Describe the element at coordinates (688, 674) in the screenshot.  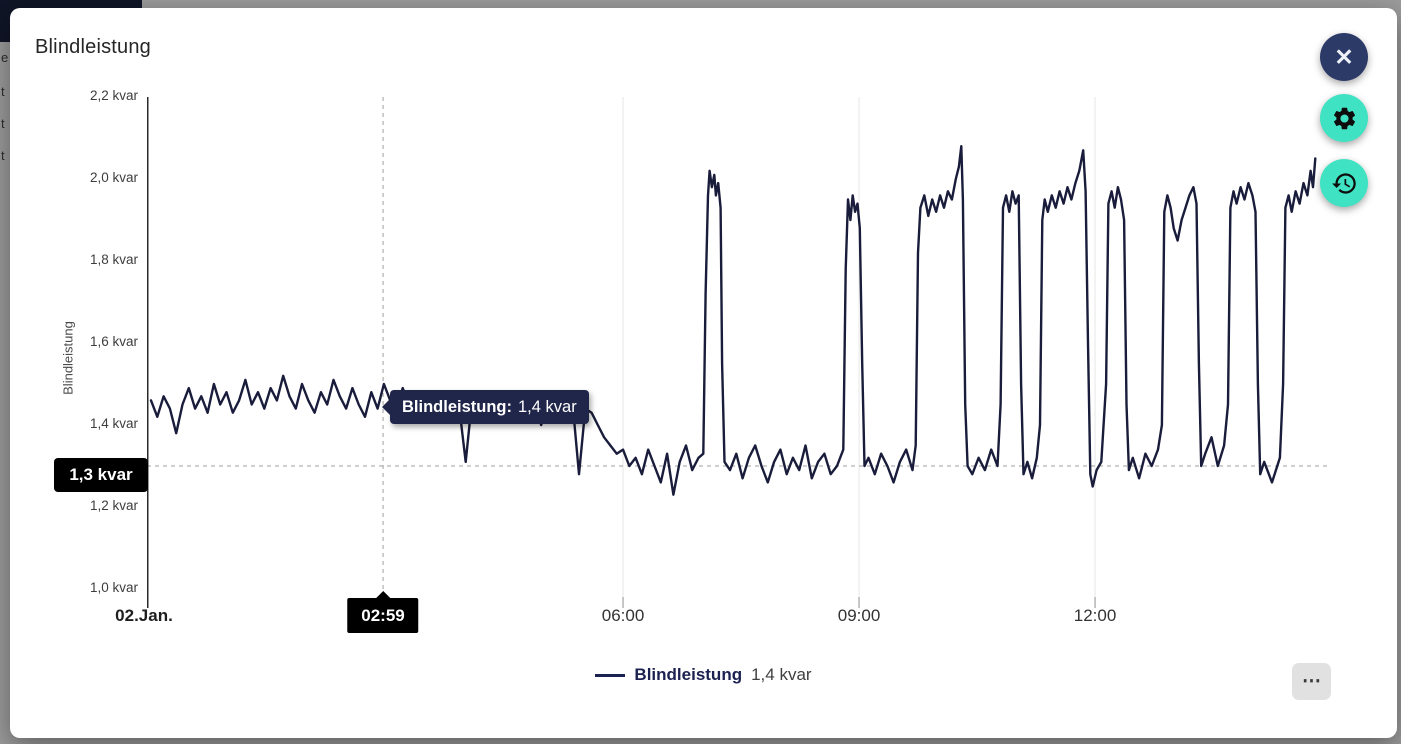
I see `legend-series-name: Blindleistung` at that location.